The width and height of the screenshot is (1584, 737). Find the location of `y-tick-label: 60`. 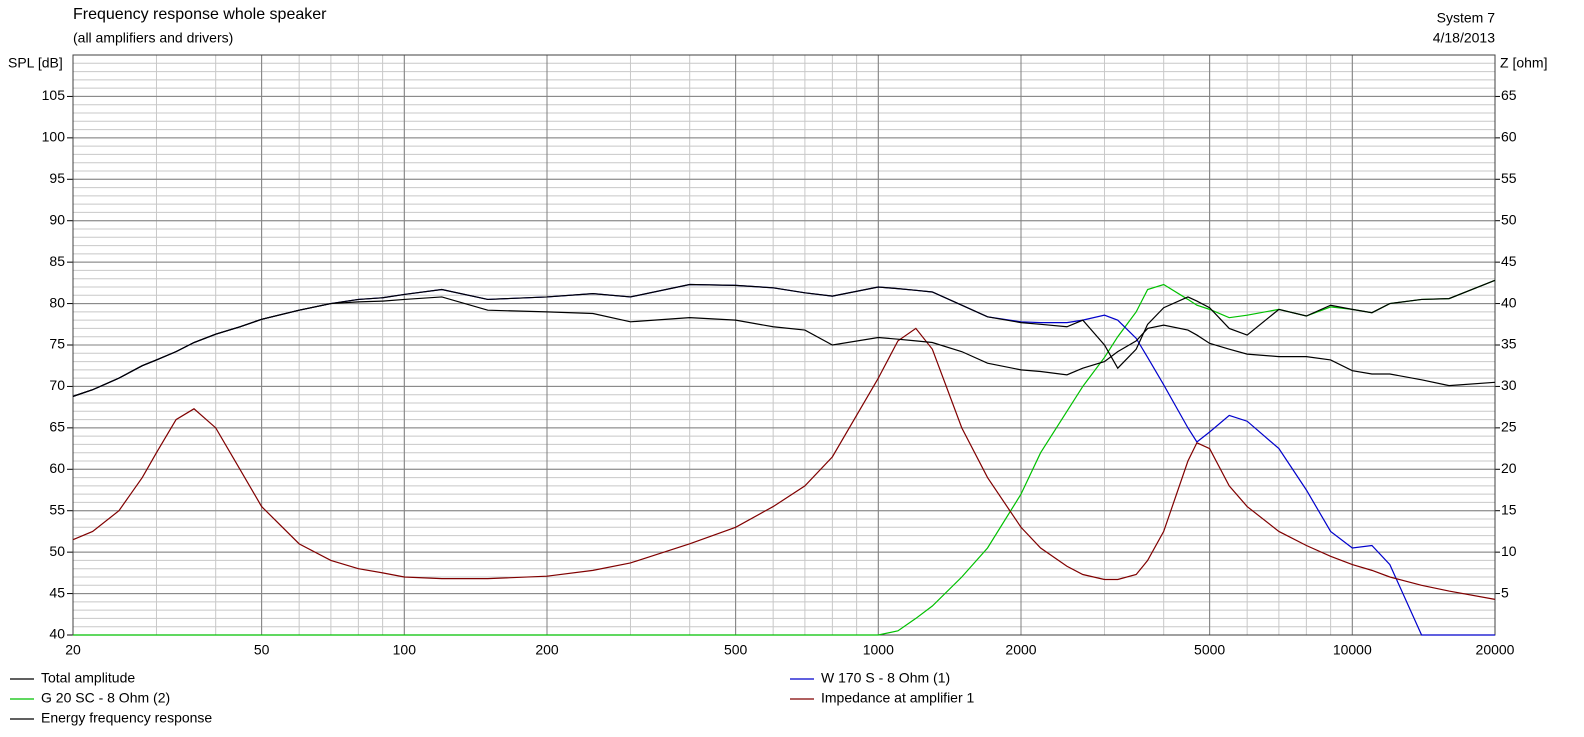

y-tick-label: 60 is located at coordinates (57, 468).